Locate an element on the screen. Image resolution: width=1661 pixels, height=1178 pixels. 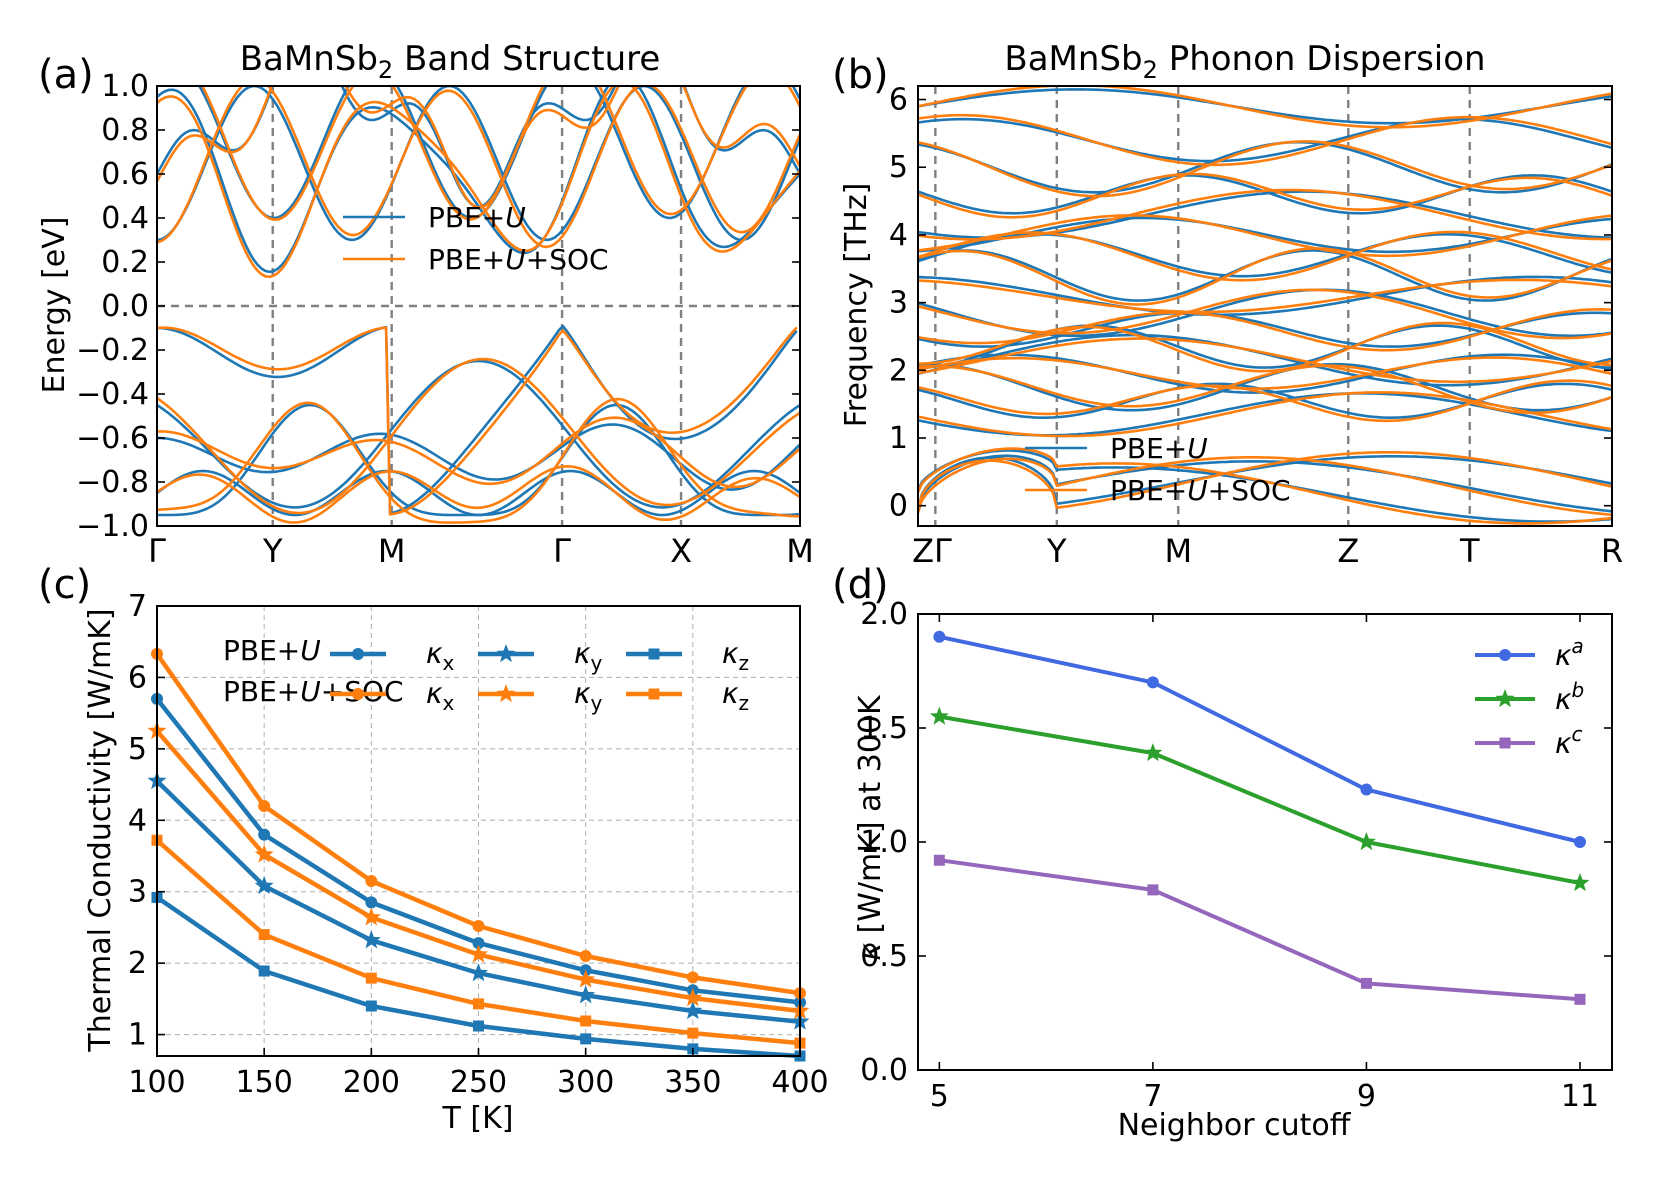
panel-b-title: BaMnSb2 Phonon Dispersion is located at coordinates (1244, 61).